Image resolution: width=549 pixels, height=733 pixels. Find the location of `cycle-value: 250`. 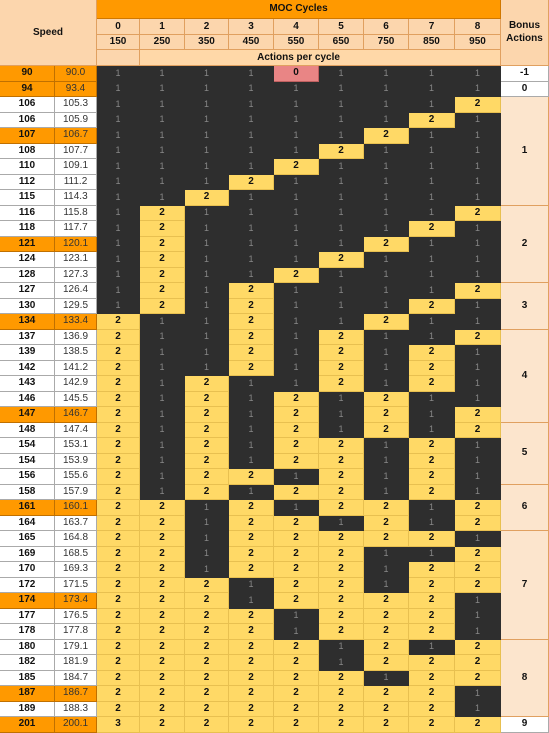

cycle-value: 250 is located at coordinates (162, 42).